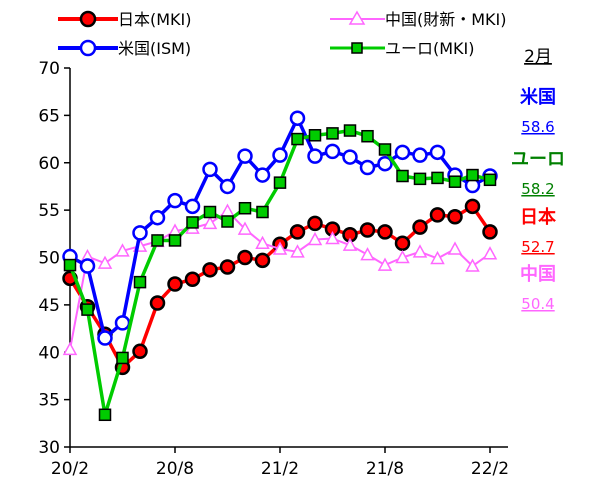  What do you see at coordinates (490, 469) in the screenshot?
I see `x-tick-label: 22/2` at bounding box center [490, 469].